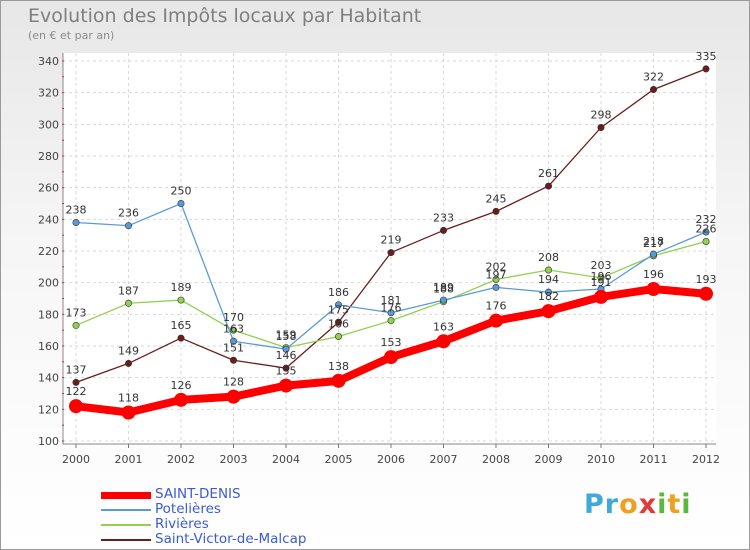 The image size is (750, 550). I want to click on data-label: 153, so click(391, 342).